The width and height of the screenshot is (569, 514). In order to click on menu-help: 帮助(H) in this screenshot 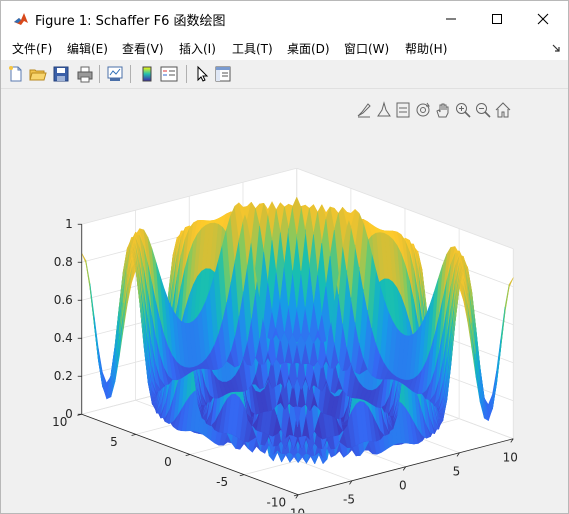, I will do `click(426, 49)`.